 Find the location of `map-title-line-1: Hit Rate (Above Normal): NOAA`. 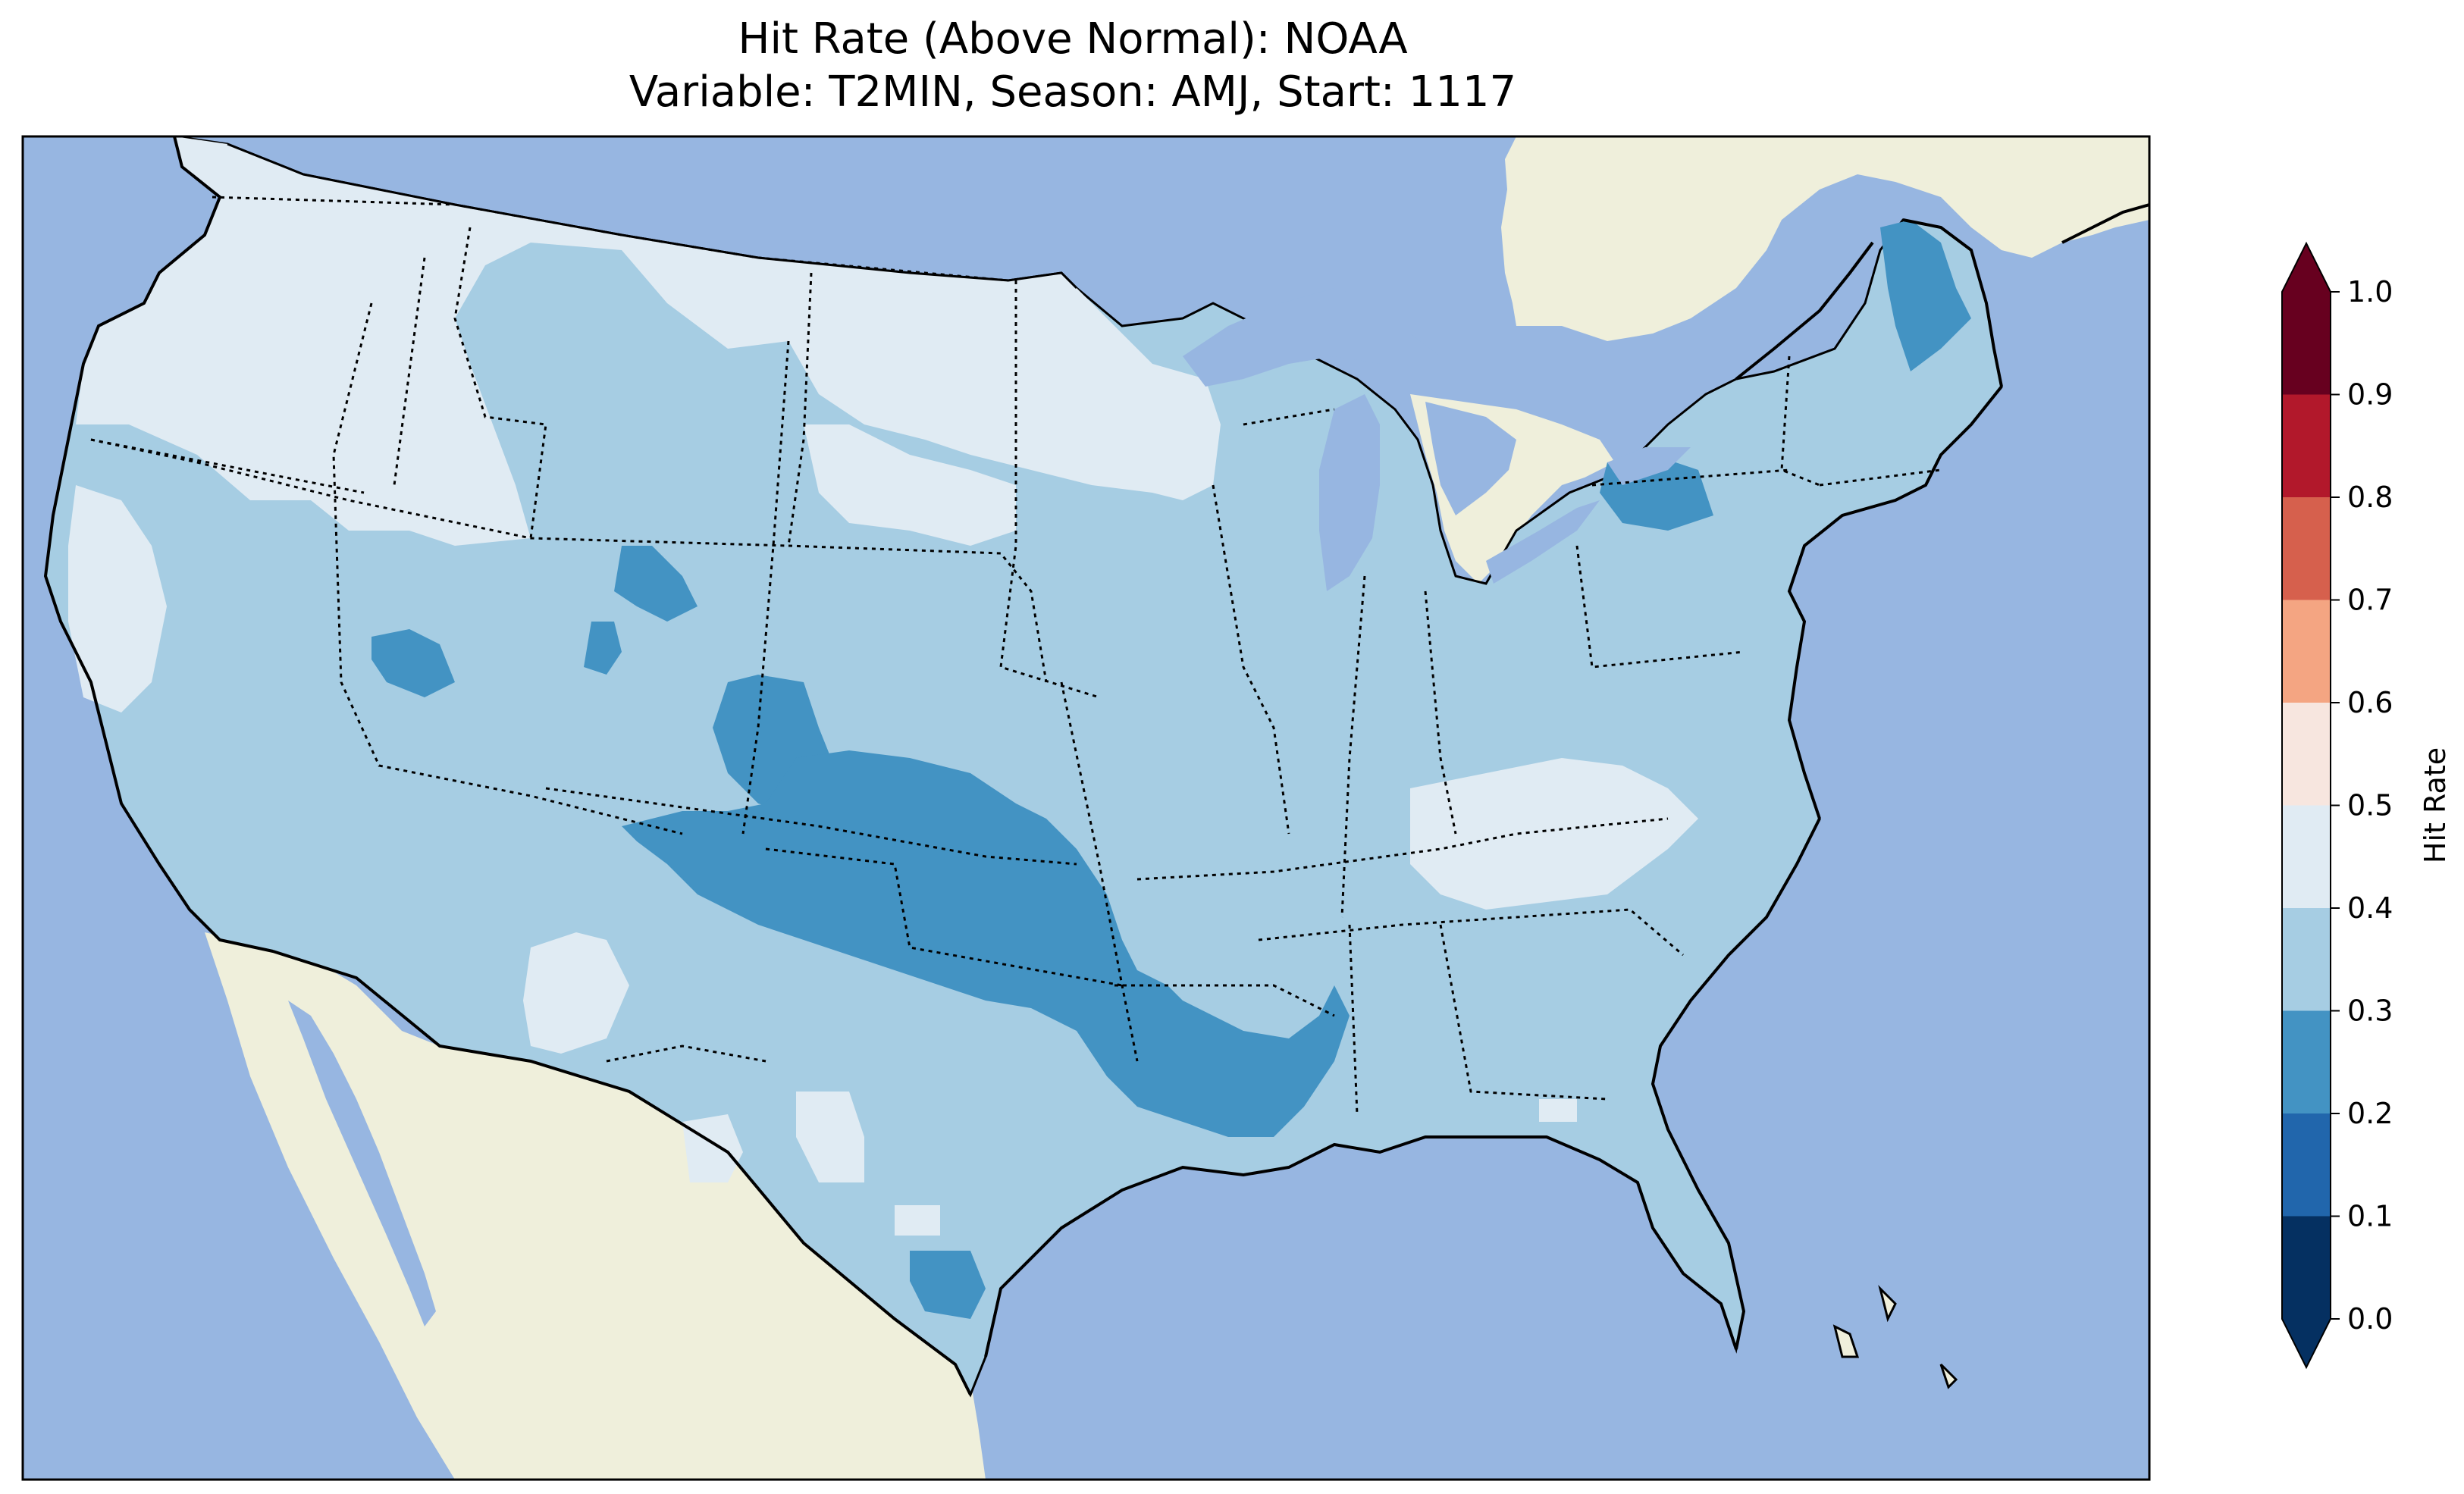

map-title-line-1: Hit Rate (Above Normal): NOAA is located at coordinates (1073, 39).